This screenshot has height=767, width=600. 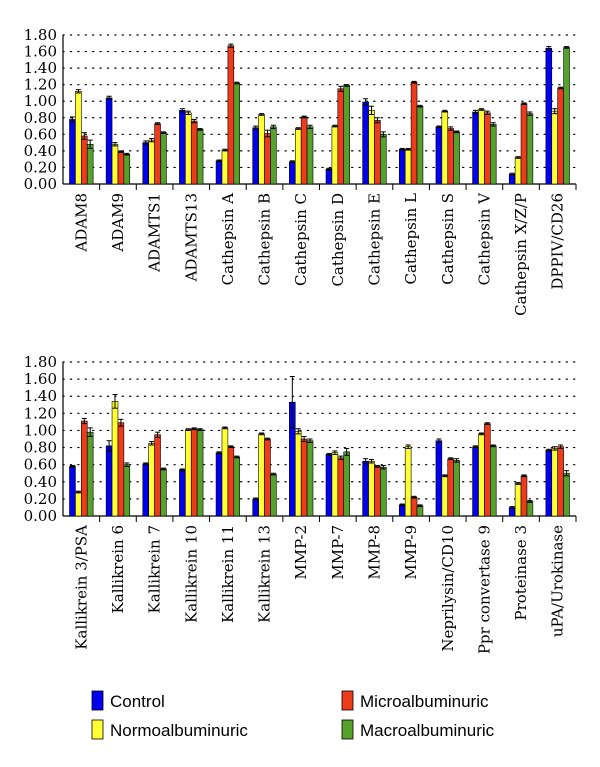 I want to click on x-tick-label: Neprilysin/CD10, so click(x=448, y=588).